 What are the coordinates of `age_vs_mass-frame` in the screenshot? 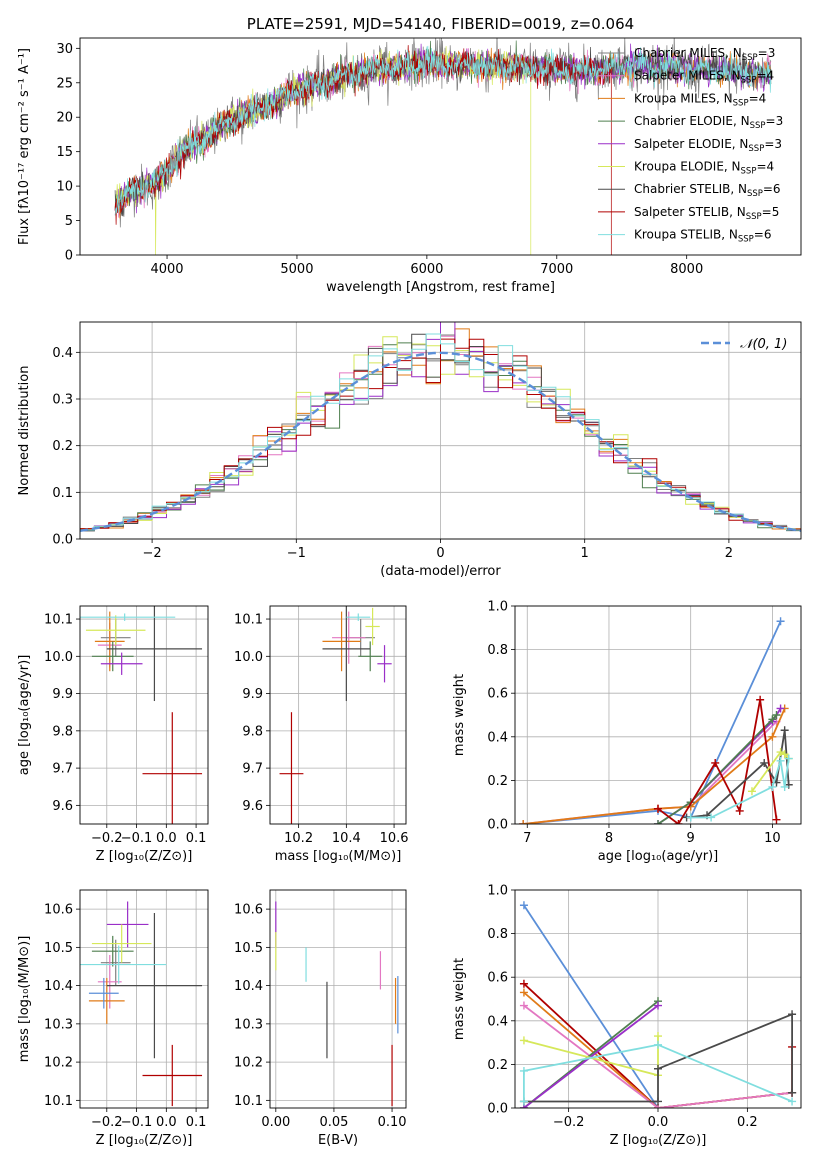 It's located at (338, 715).